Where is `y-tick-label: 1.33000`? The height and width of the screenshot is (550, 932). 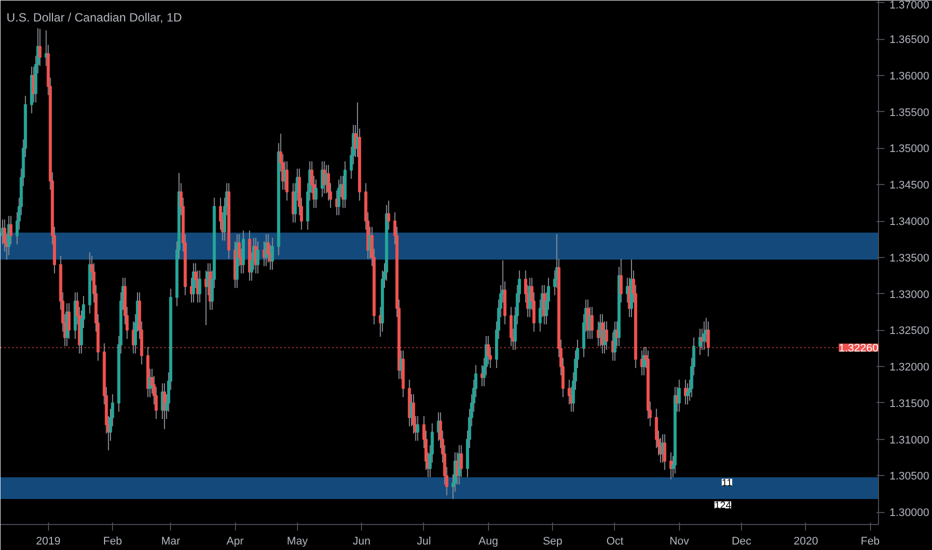 y-tick-label: 1.33000 is located at coordinates (910, 294).